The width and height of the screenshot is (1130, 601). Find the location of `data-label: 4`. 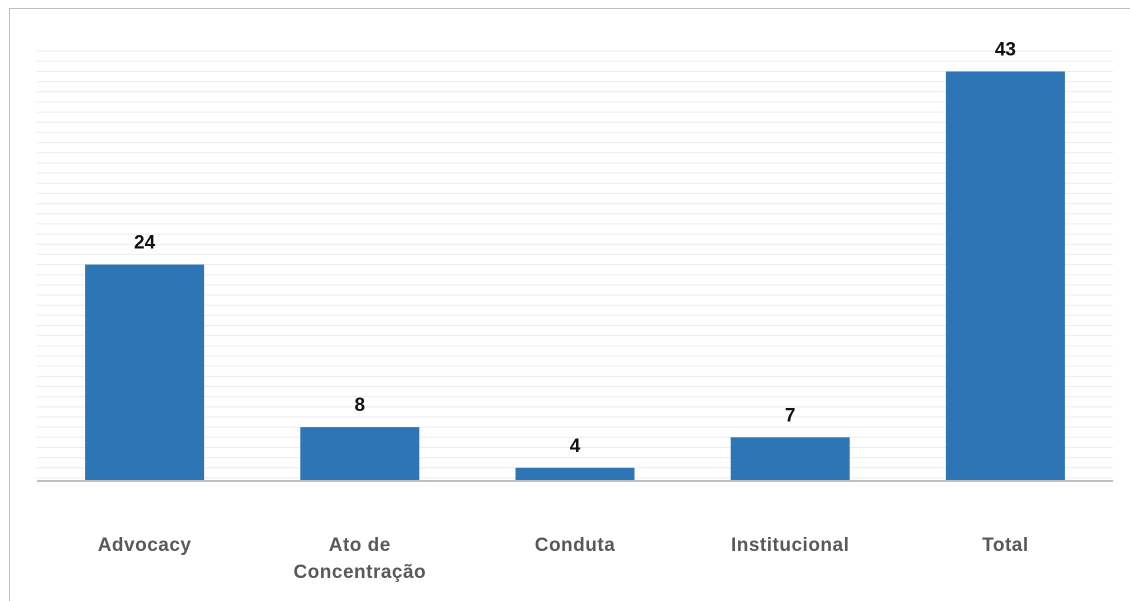

data-label: 4 is located at coordinates (575, 446).